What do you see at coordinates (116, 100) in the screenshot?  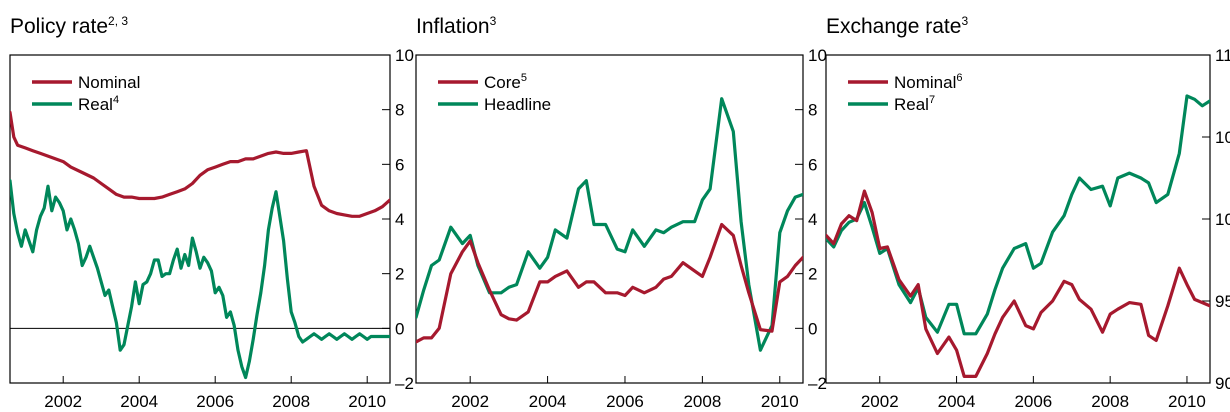 I see `legend-footnote: 4` at bounding box center [116, 100].